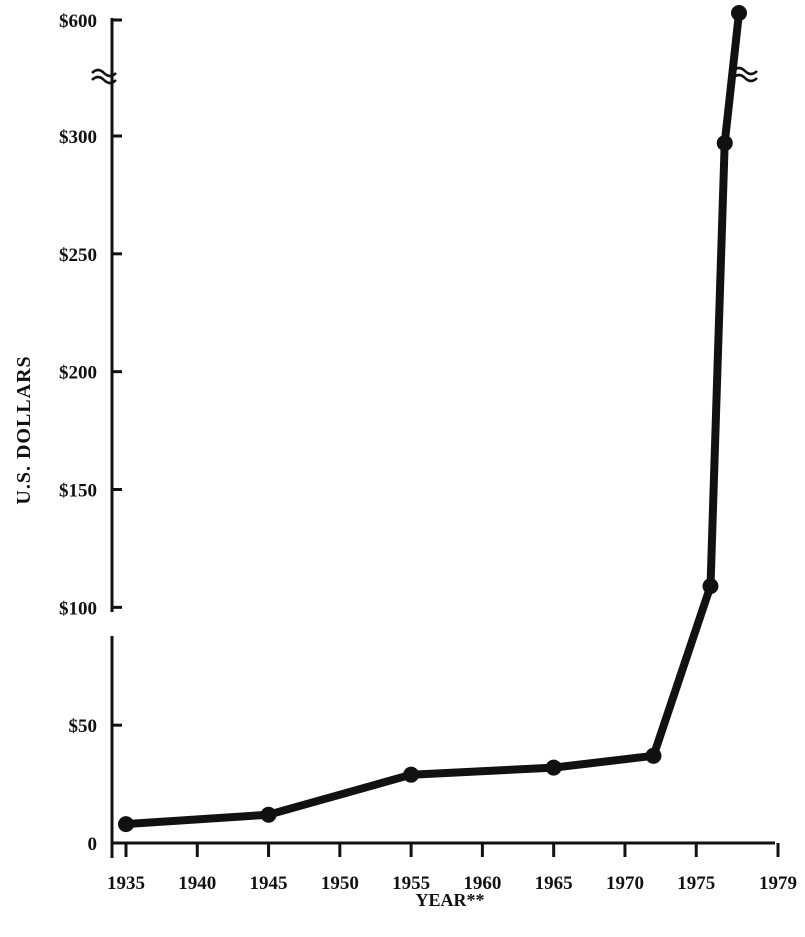  Describe the element at coordinates (197, 883) in the screenshot. I see `x-tick-label: 1940` at that location.